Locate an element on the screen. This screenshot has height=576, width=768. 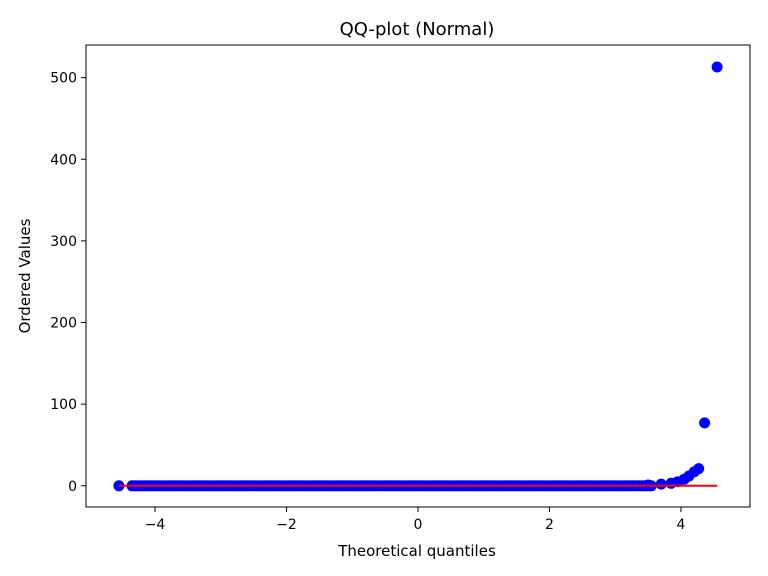
x-tick-label: −2 is located at coordinates (286, 525).